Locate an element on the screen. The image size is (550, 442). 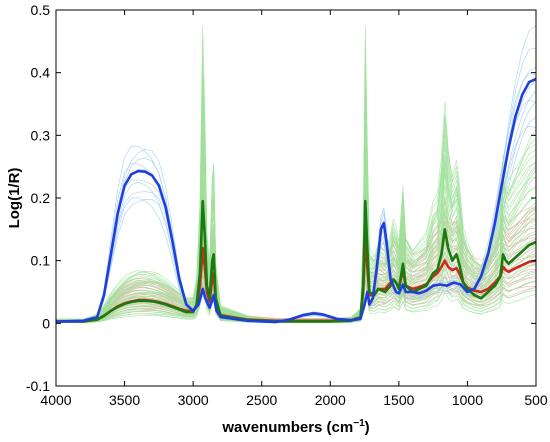
x-axis-label: wavenumbers (cm−1) is located at coordinates (295, 427).